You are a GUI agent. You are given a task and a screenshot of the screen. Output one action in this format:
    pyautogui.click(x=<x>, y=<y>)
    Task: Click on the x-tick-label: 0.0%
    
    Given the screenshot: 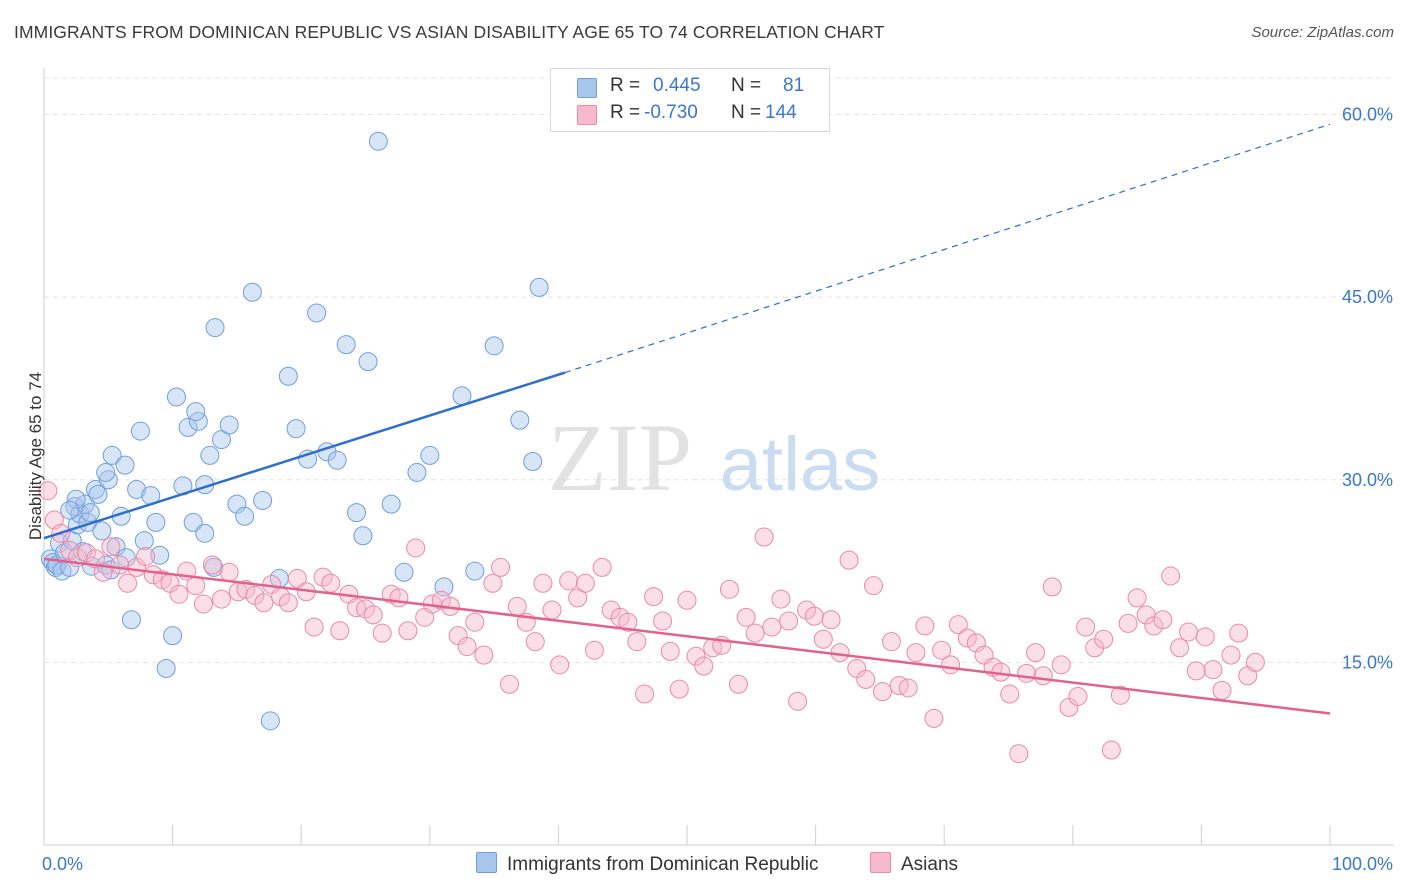 What is the action you would take?
    pyautogui.click(x=62, y=864)
    